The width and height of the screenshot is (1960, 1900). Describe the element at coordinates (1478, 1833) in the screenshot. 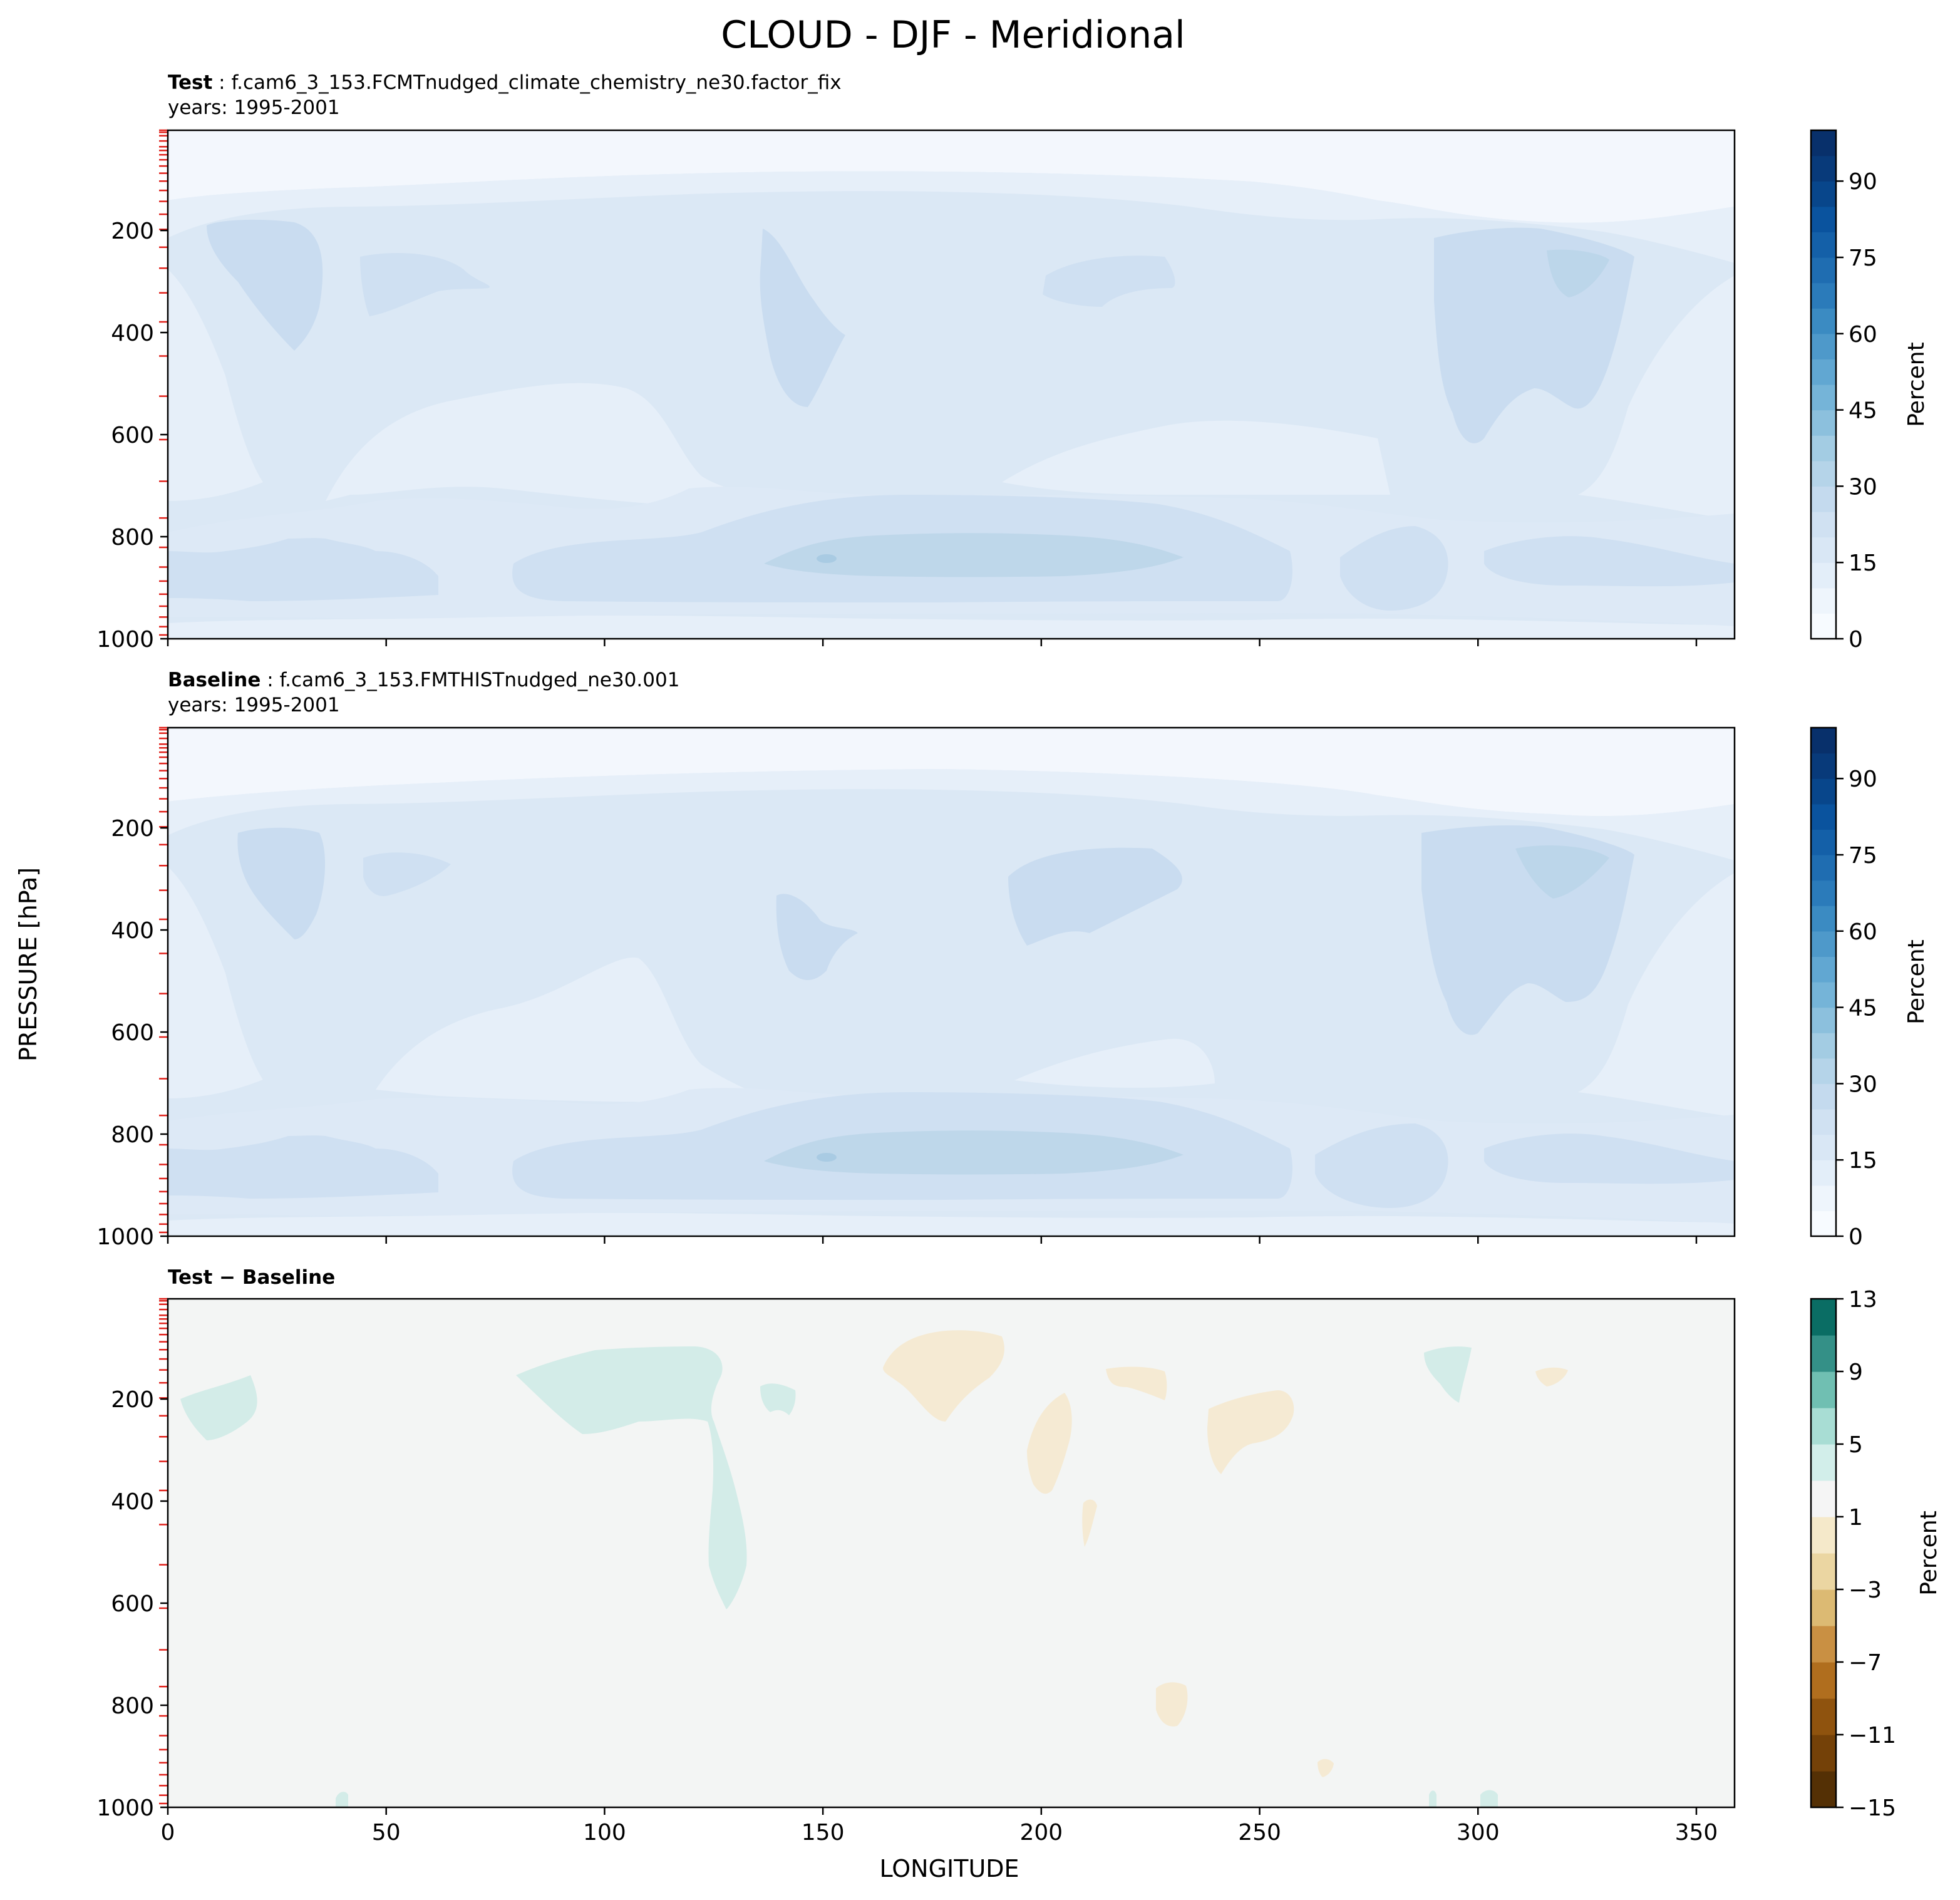

I see `x-tick-label: 300` at that location.